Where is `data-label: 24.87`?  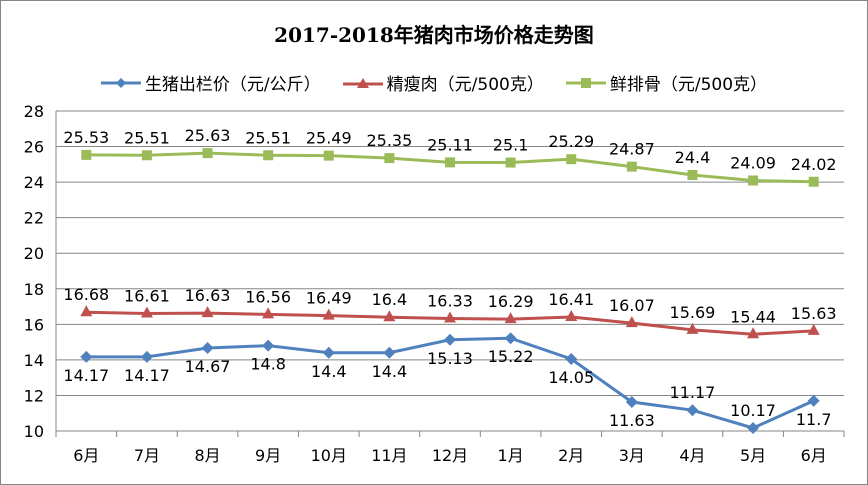 data-label: 24.87 is located at coordinates (632, 149).